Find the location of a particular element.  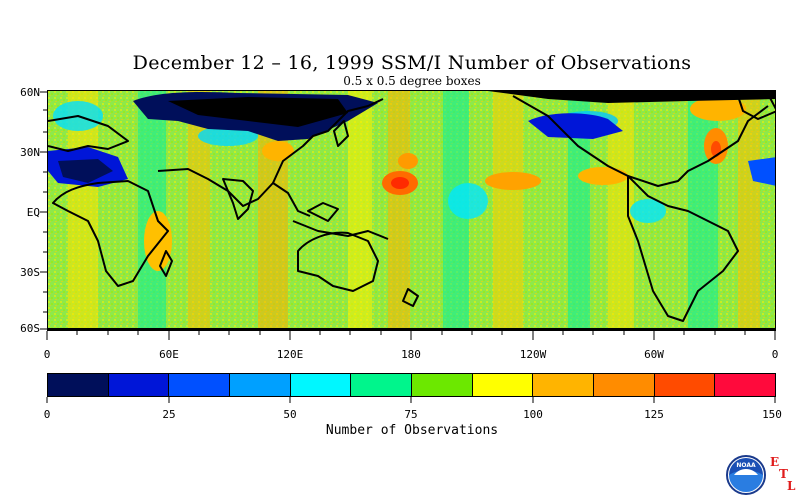

lat-label-30n: 30N is located at coordinates (30, 152).